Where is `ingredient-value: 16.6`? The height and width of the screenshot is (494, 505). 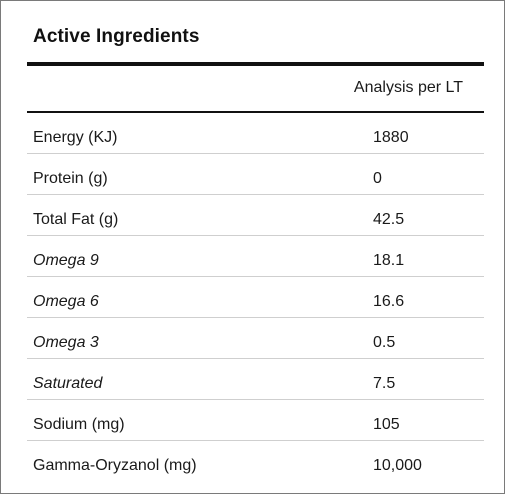 ingredient-value: 16.6 is located at coordinates (389, 301).